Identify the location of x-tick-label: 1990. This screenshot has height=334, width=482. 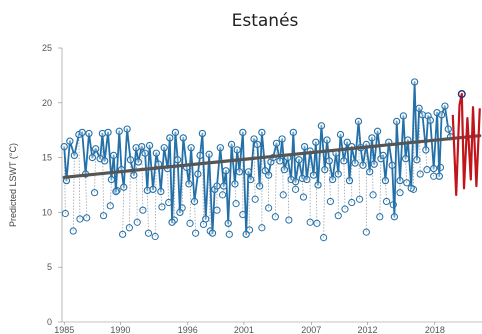
(120, 329).